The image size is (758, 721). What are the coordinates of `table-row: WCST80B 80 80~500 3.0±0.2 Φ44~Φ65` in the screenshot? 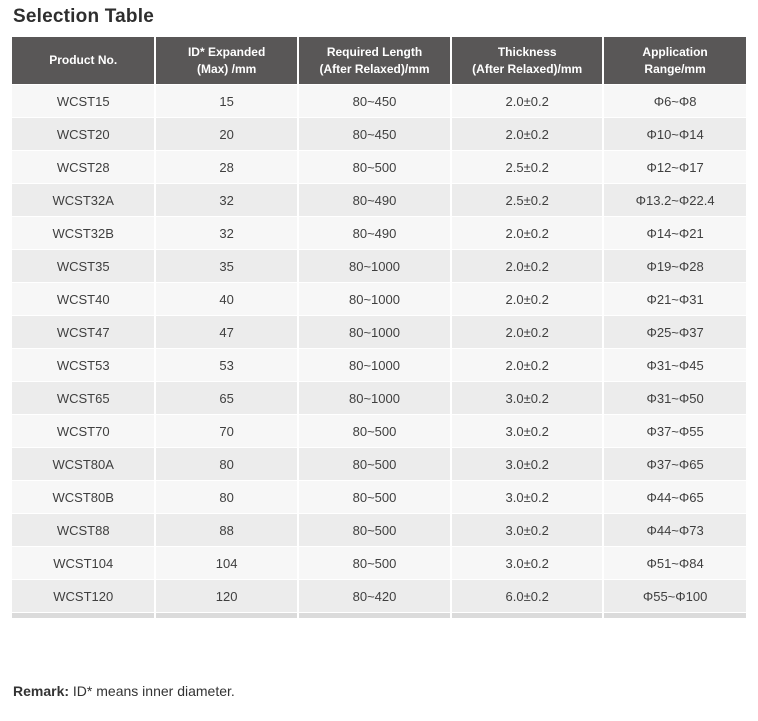 It's located at (379, 497).